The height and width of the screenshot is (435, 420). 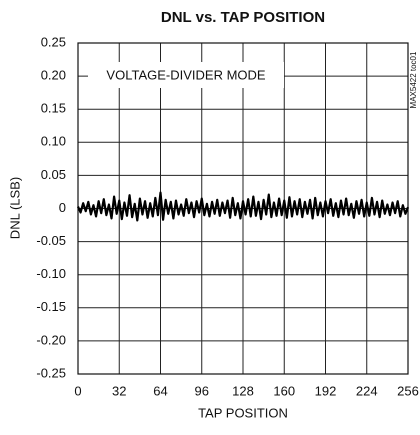 I want to click on annotation-box, so click(x=186, y=75).